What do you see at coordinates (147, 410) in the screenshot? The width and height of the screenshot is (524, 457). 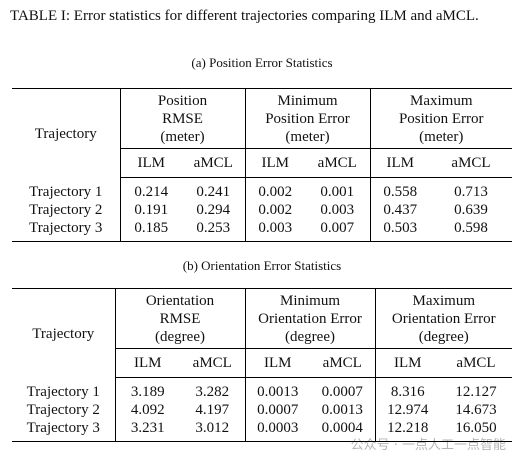 I see `cell-value: 4.092` at bounding box center [147, 410].